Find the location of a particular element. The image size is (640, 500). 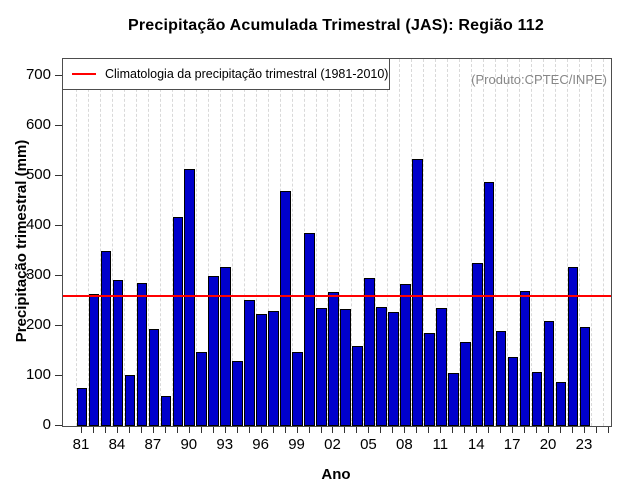

bar-2008 is located at coordinates (405, 355).